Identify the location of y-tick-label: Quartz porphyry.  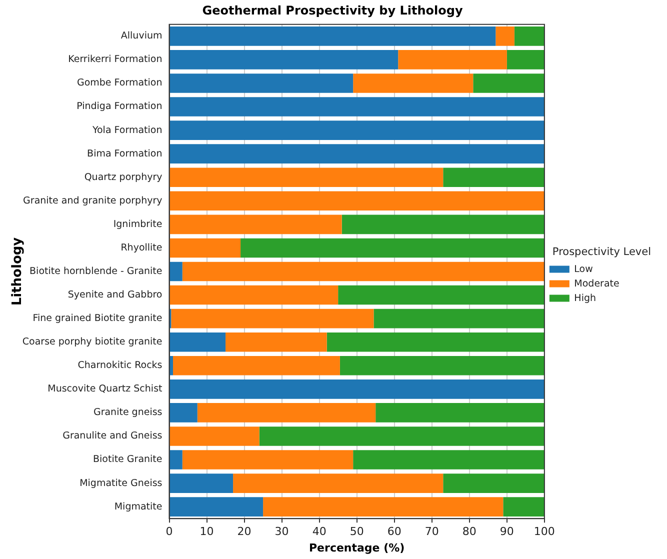
(123, 177).